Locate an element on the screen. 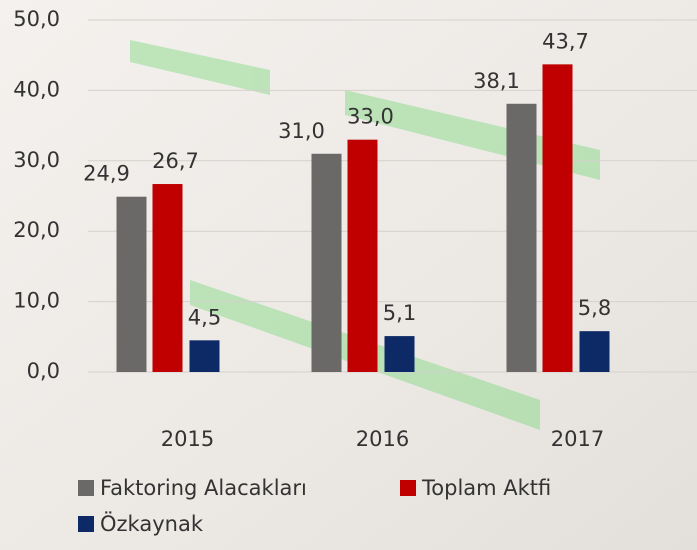 Image resolution: width=697 pixels, height=550 pixels. y-tick-label: 0,0 is located at coordinates (43, 371).